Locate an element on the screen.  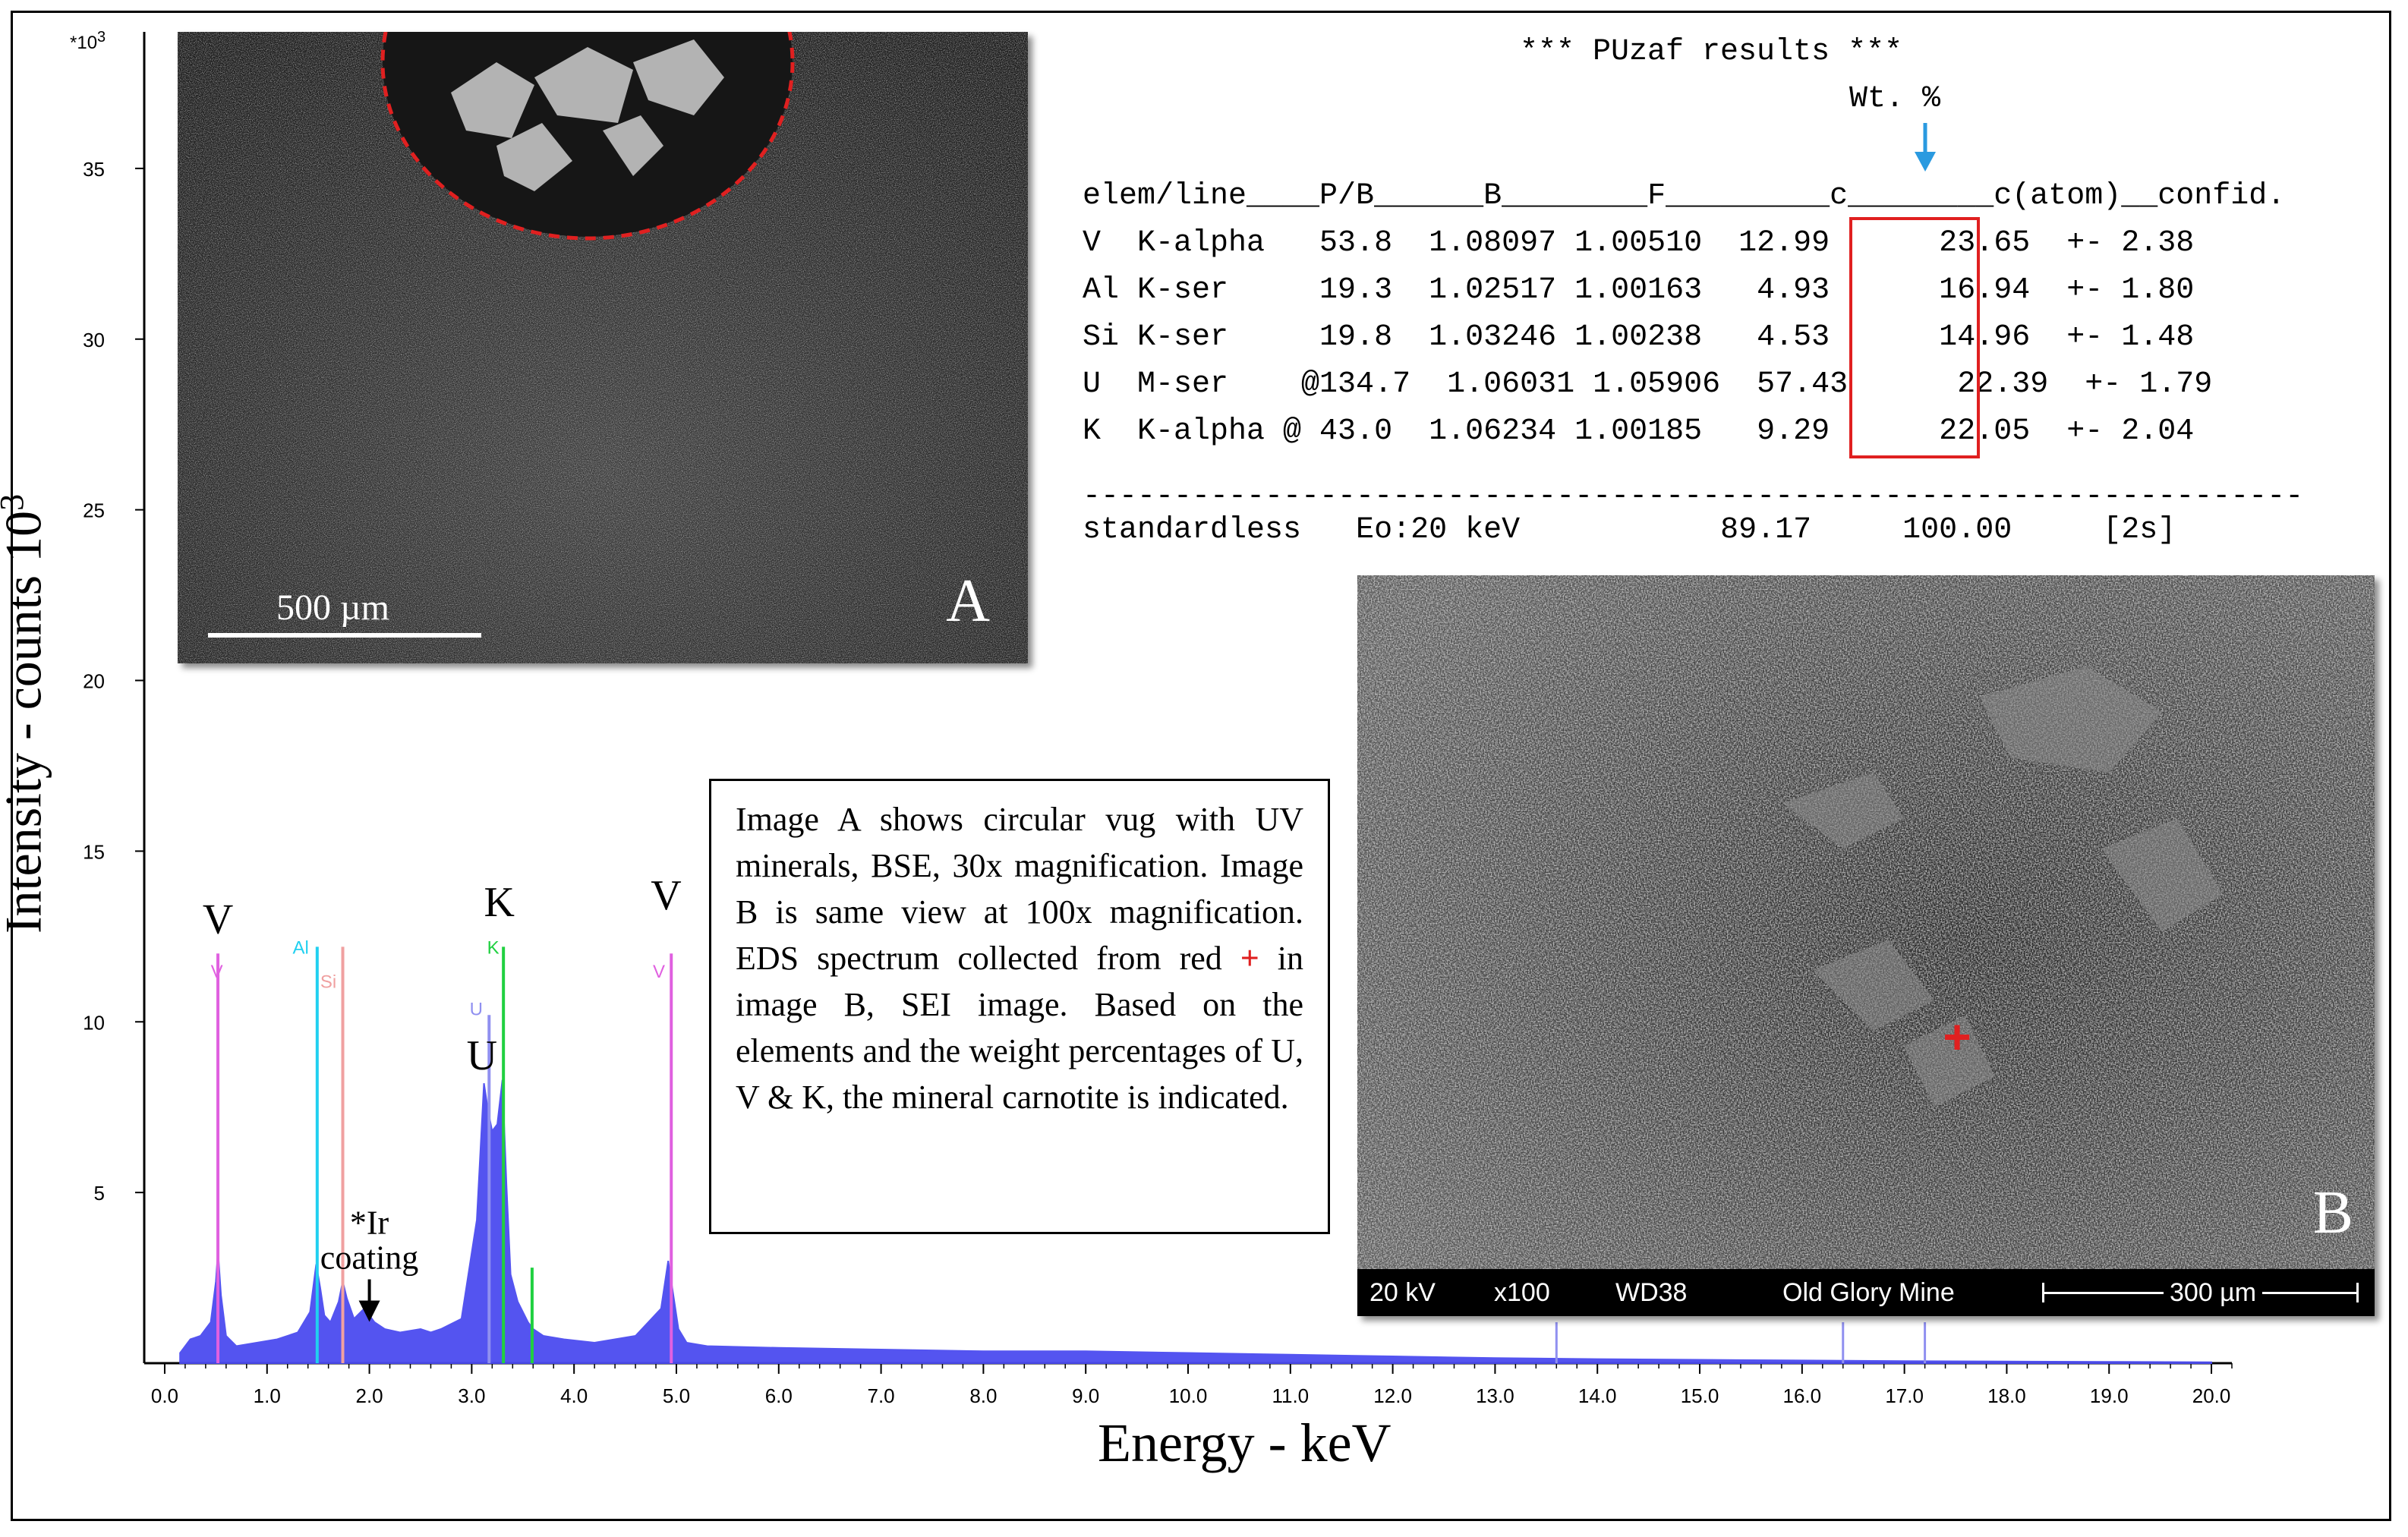
x-tick-label: 17.0 is located at coordinates (1904, 1395).